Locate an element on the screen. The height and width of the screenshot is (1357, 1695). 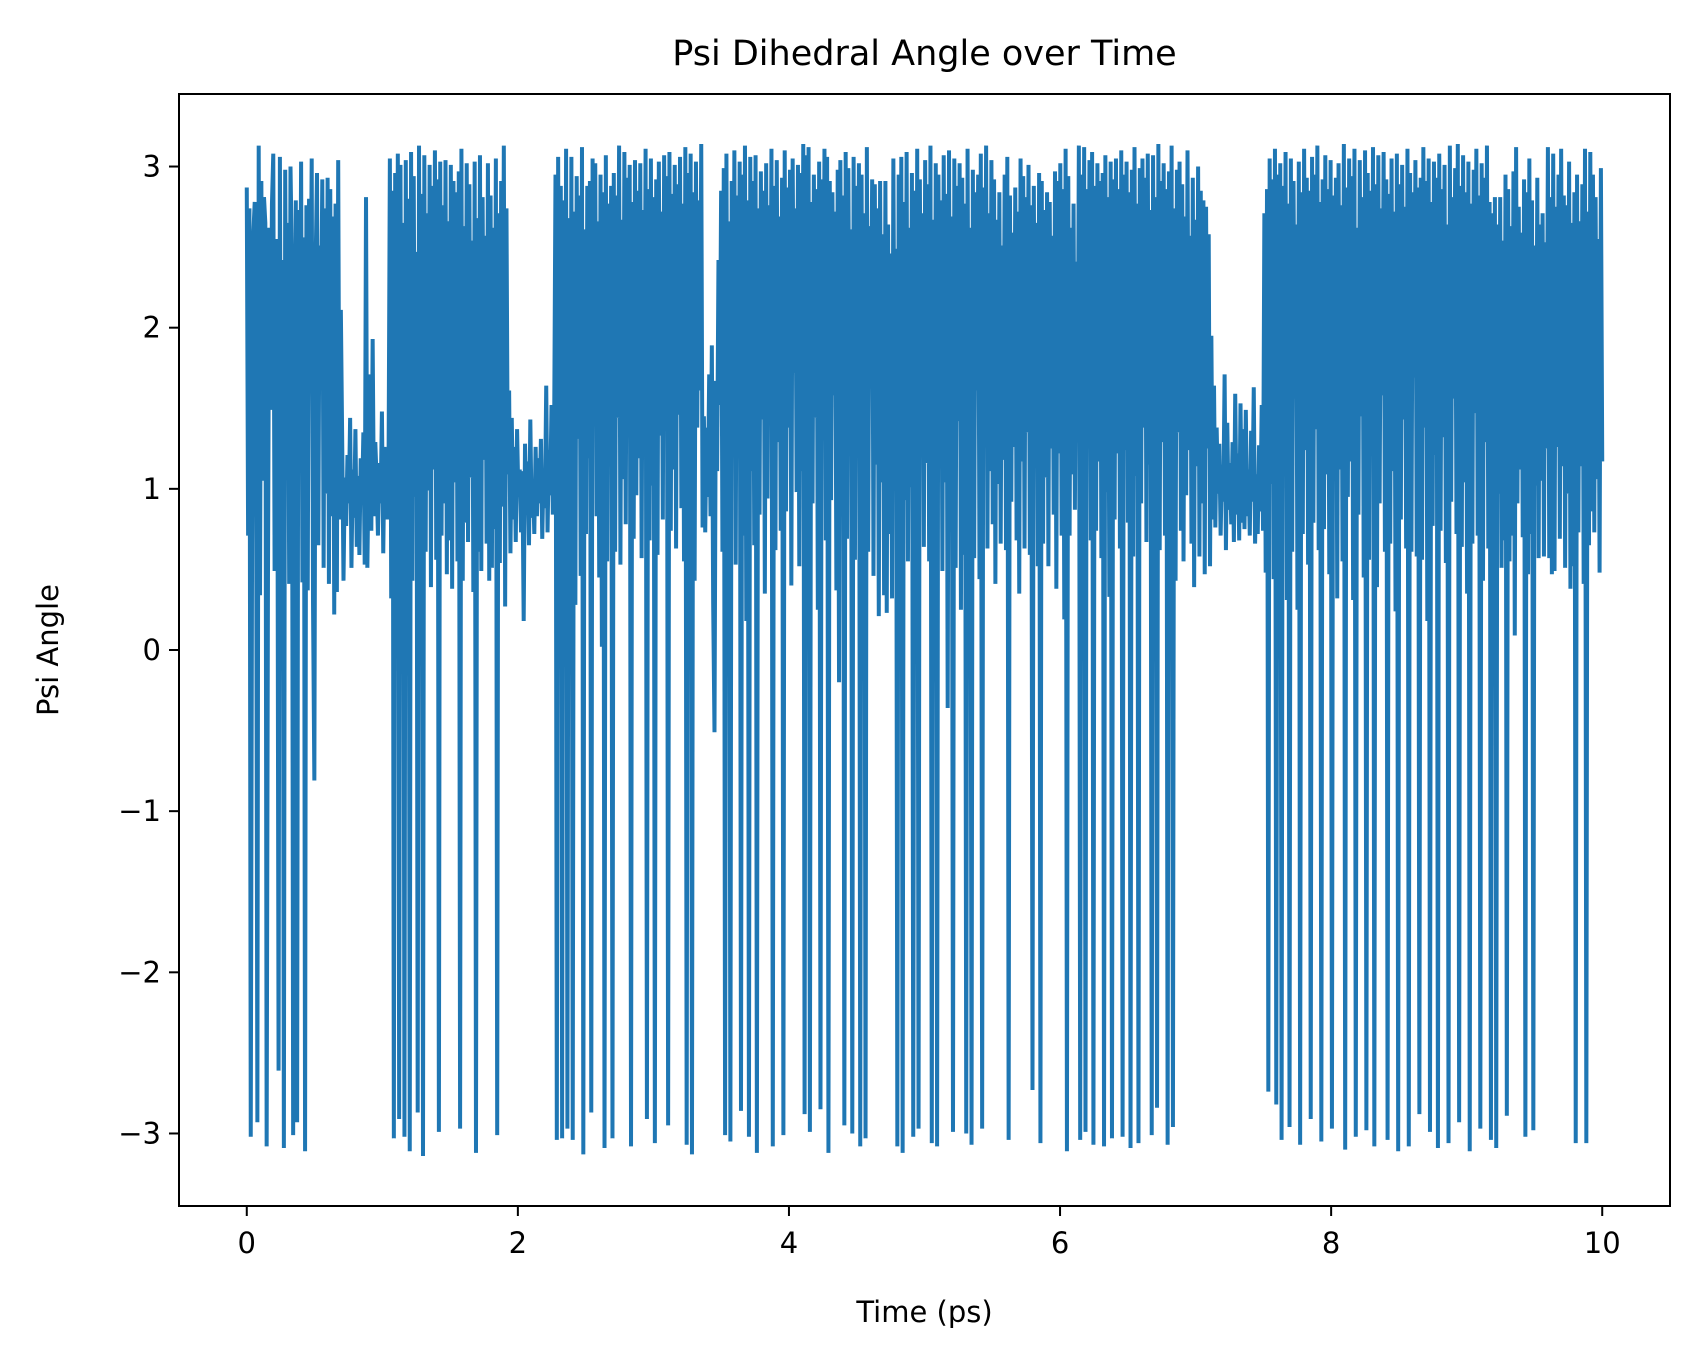
y-axis-ticks: −3 −2 −1 0 1 2 3 is located at coordinates (148, 650).